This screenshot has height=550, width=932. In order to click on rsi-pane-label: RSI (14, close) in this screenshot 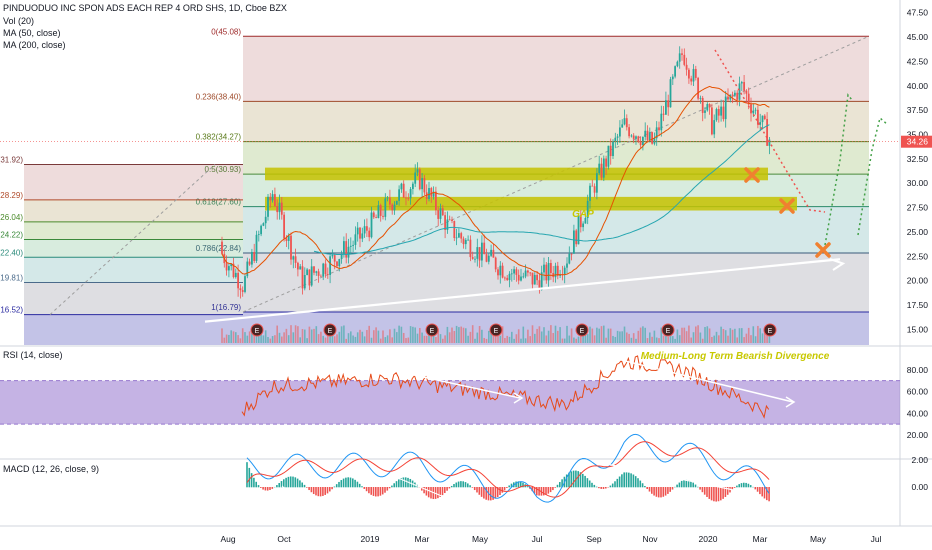, I will do `click(33, 355)`.